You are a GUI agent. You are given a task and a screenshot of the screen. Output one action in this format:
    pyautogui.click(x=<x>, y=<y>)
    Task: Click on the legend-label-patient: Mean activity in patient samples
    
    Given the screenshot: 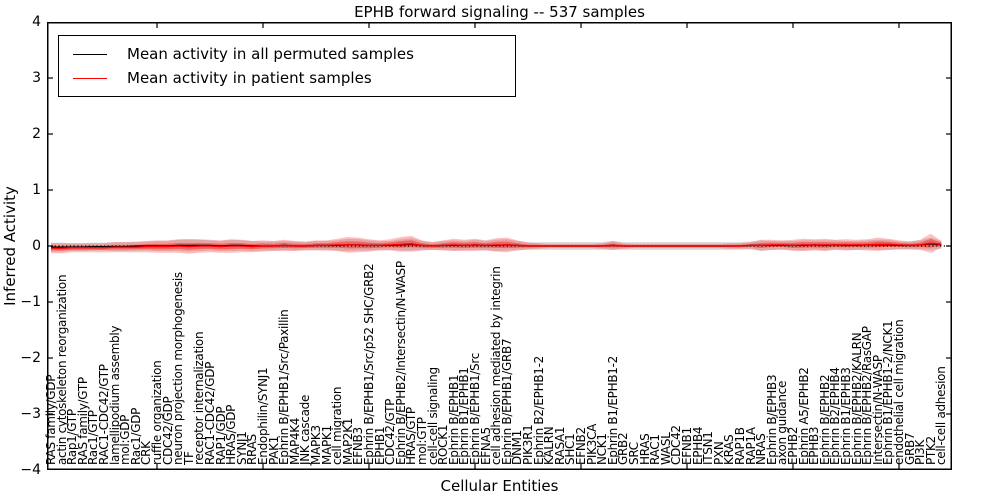 What is the action you would take?
    pyautogui.click(x=249, y=78)
    